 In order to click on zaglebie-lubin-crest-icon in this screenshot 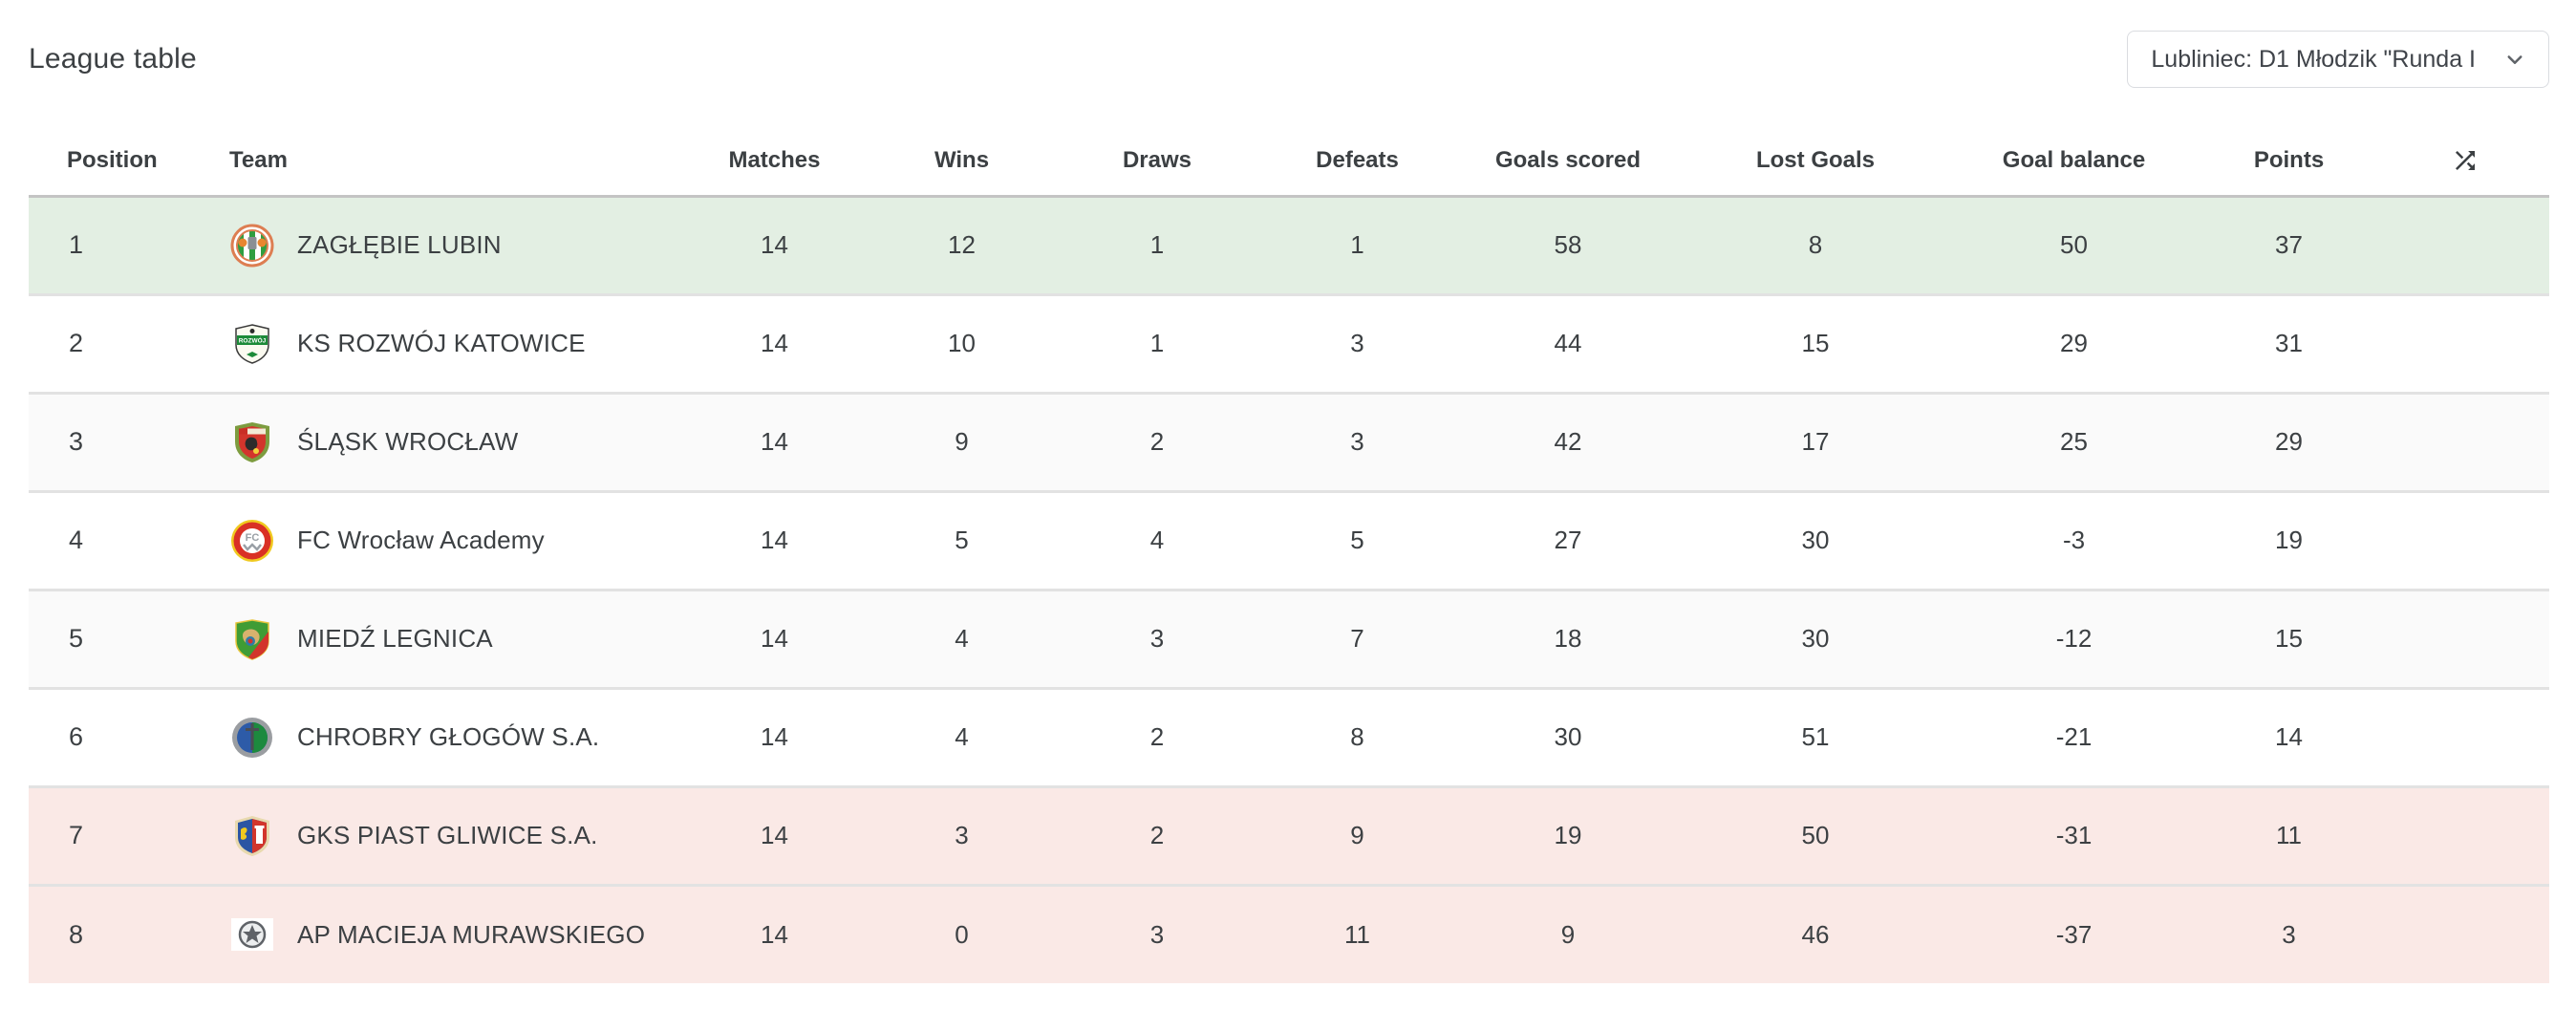, I will do `click(252, 245)`.